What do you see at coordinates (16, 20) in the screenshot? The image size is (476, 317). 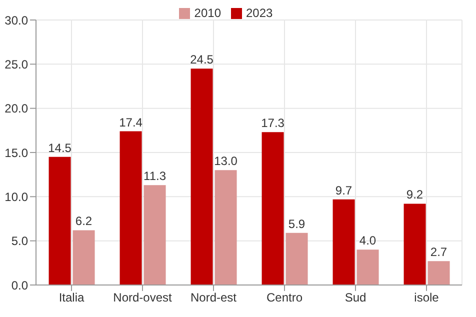 I see `y-tick-label: 30.0` at bounding box center [16, 20].